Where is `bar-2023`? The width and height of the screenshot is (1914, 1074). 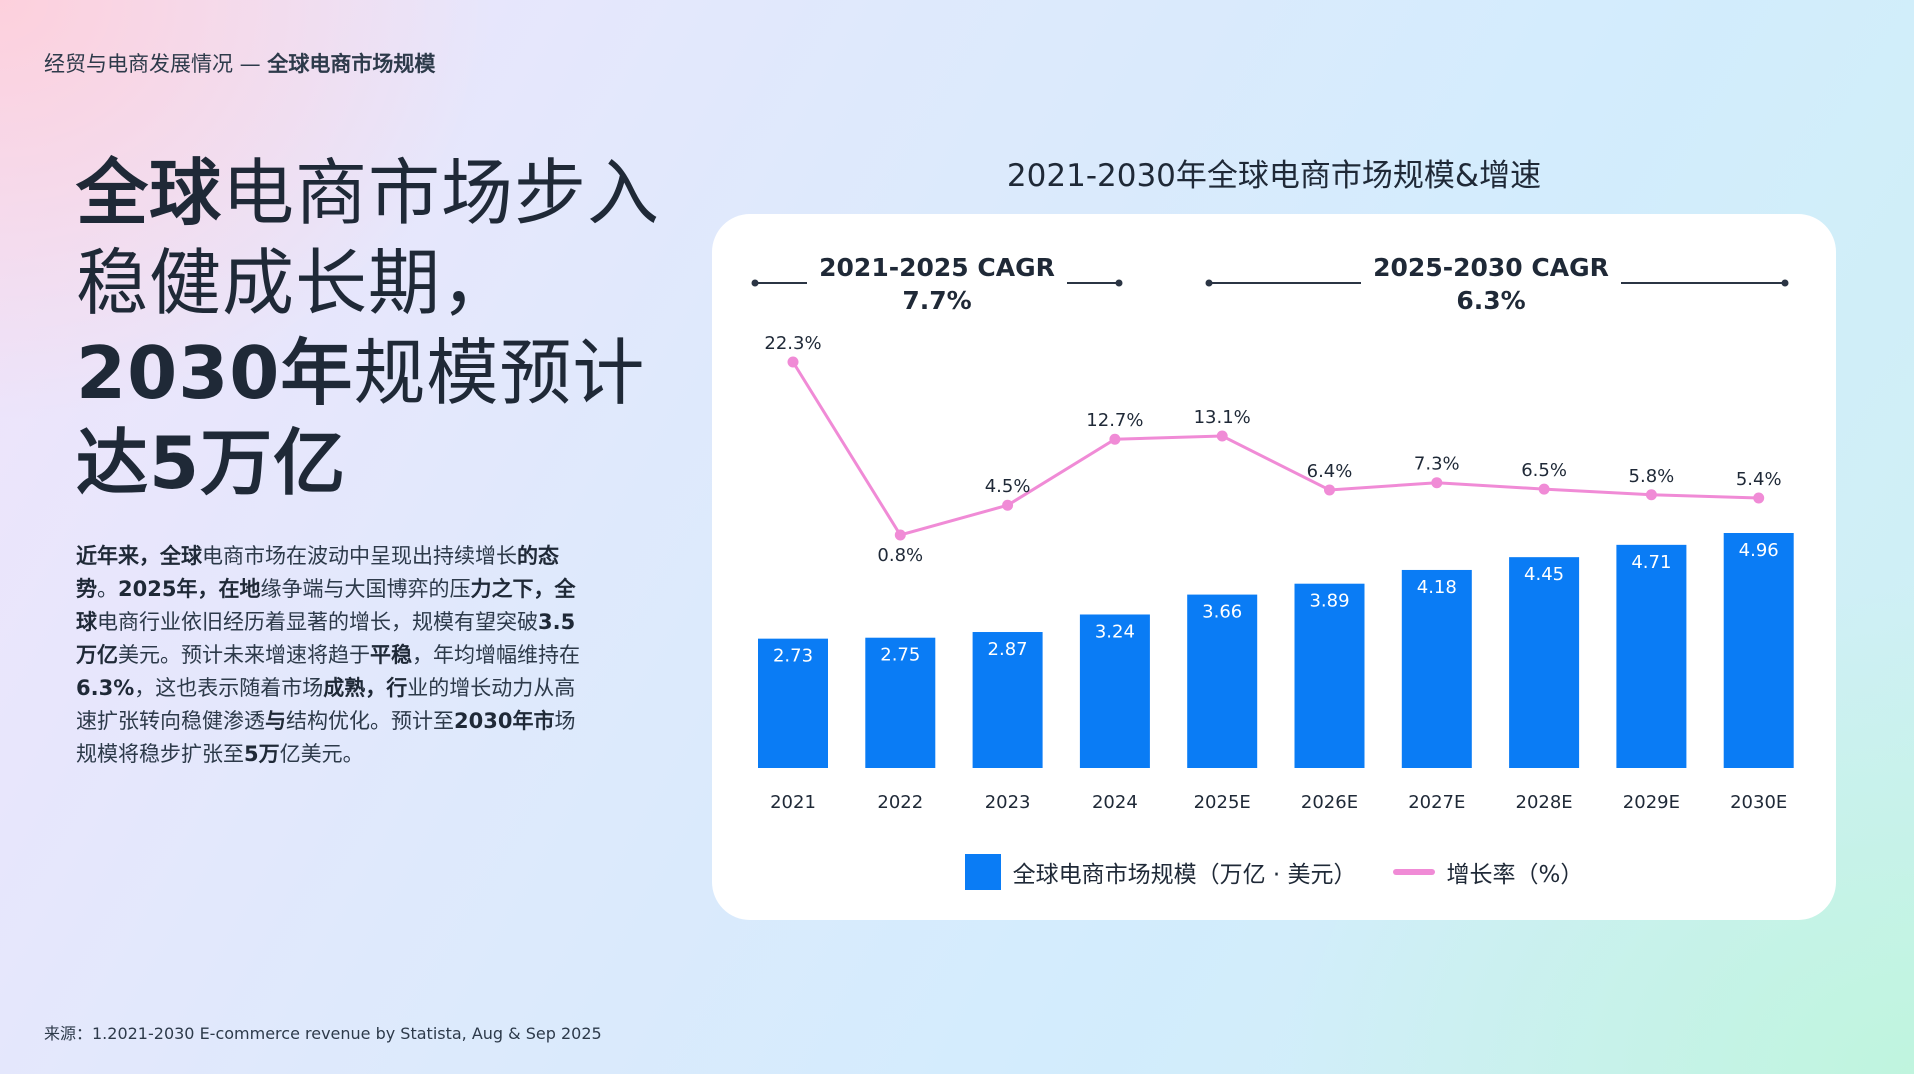 bar-2023 is located at coordinates (1007, 700).